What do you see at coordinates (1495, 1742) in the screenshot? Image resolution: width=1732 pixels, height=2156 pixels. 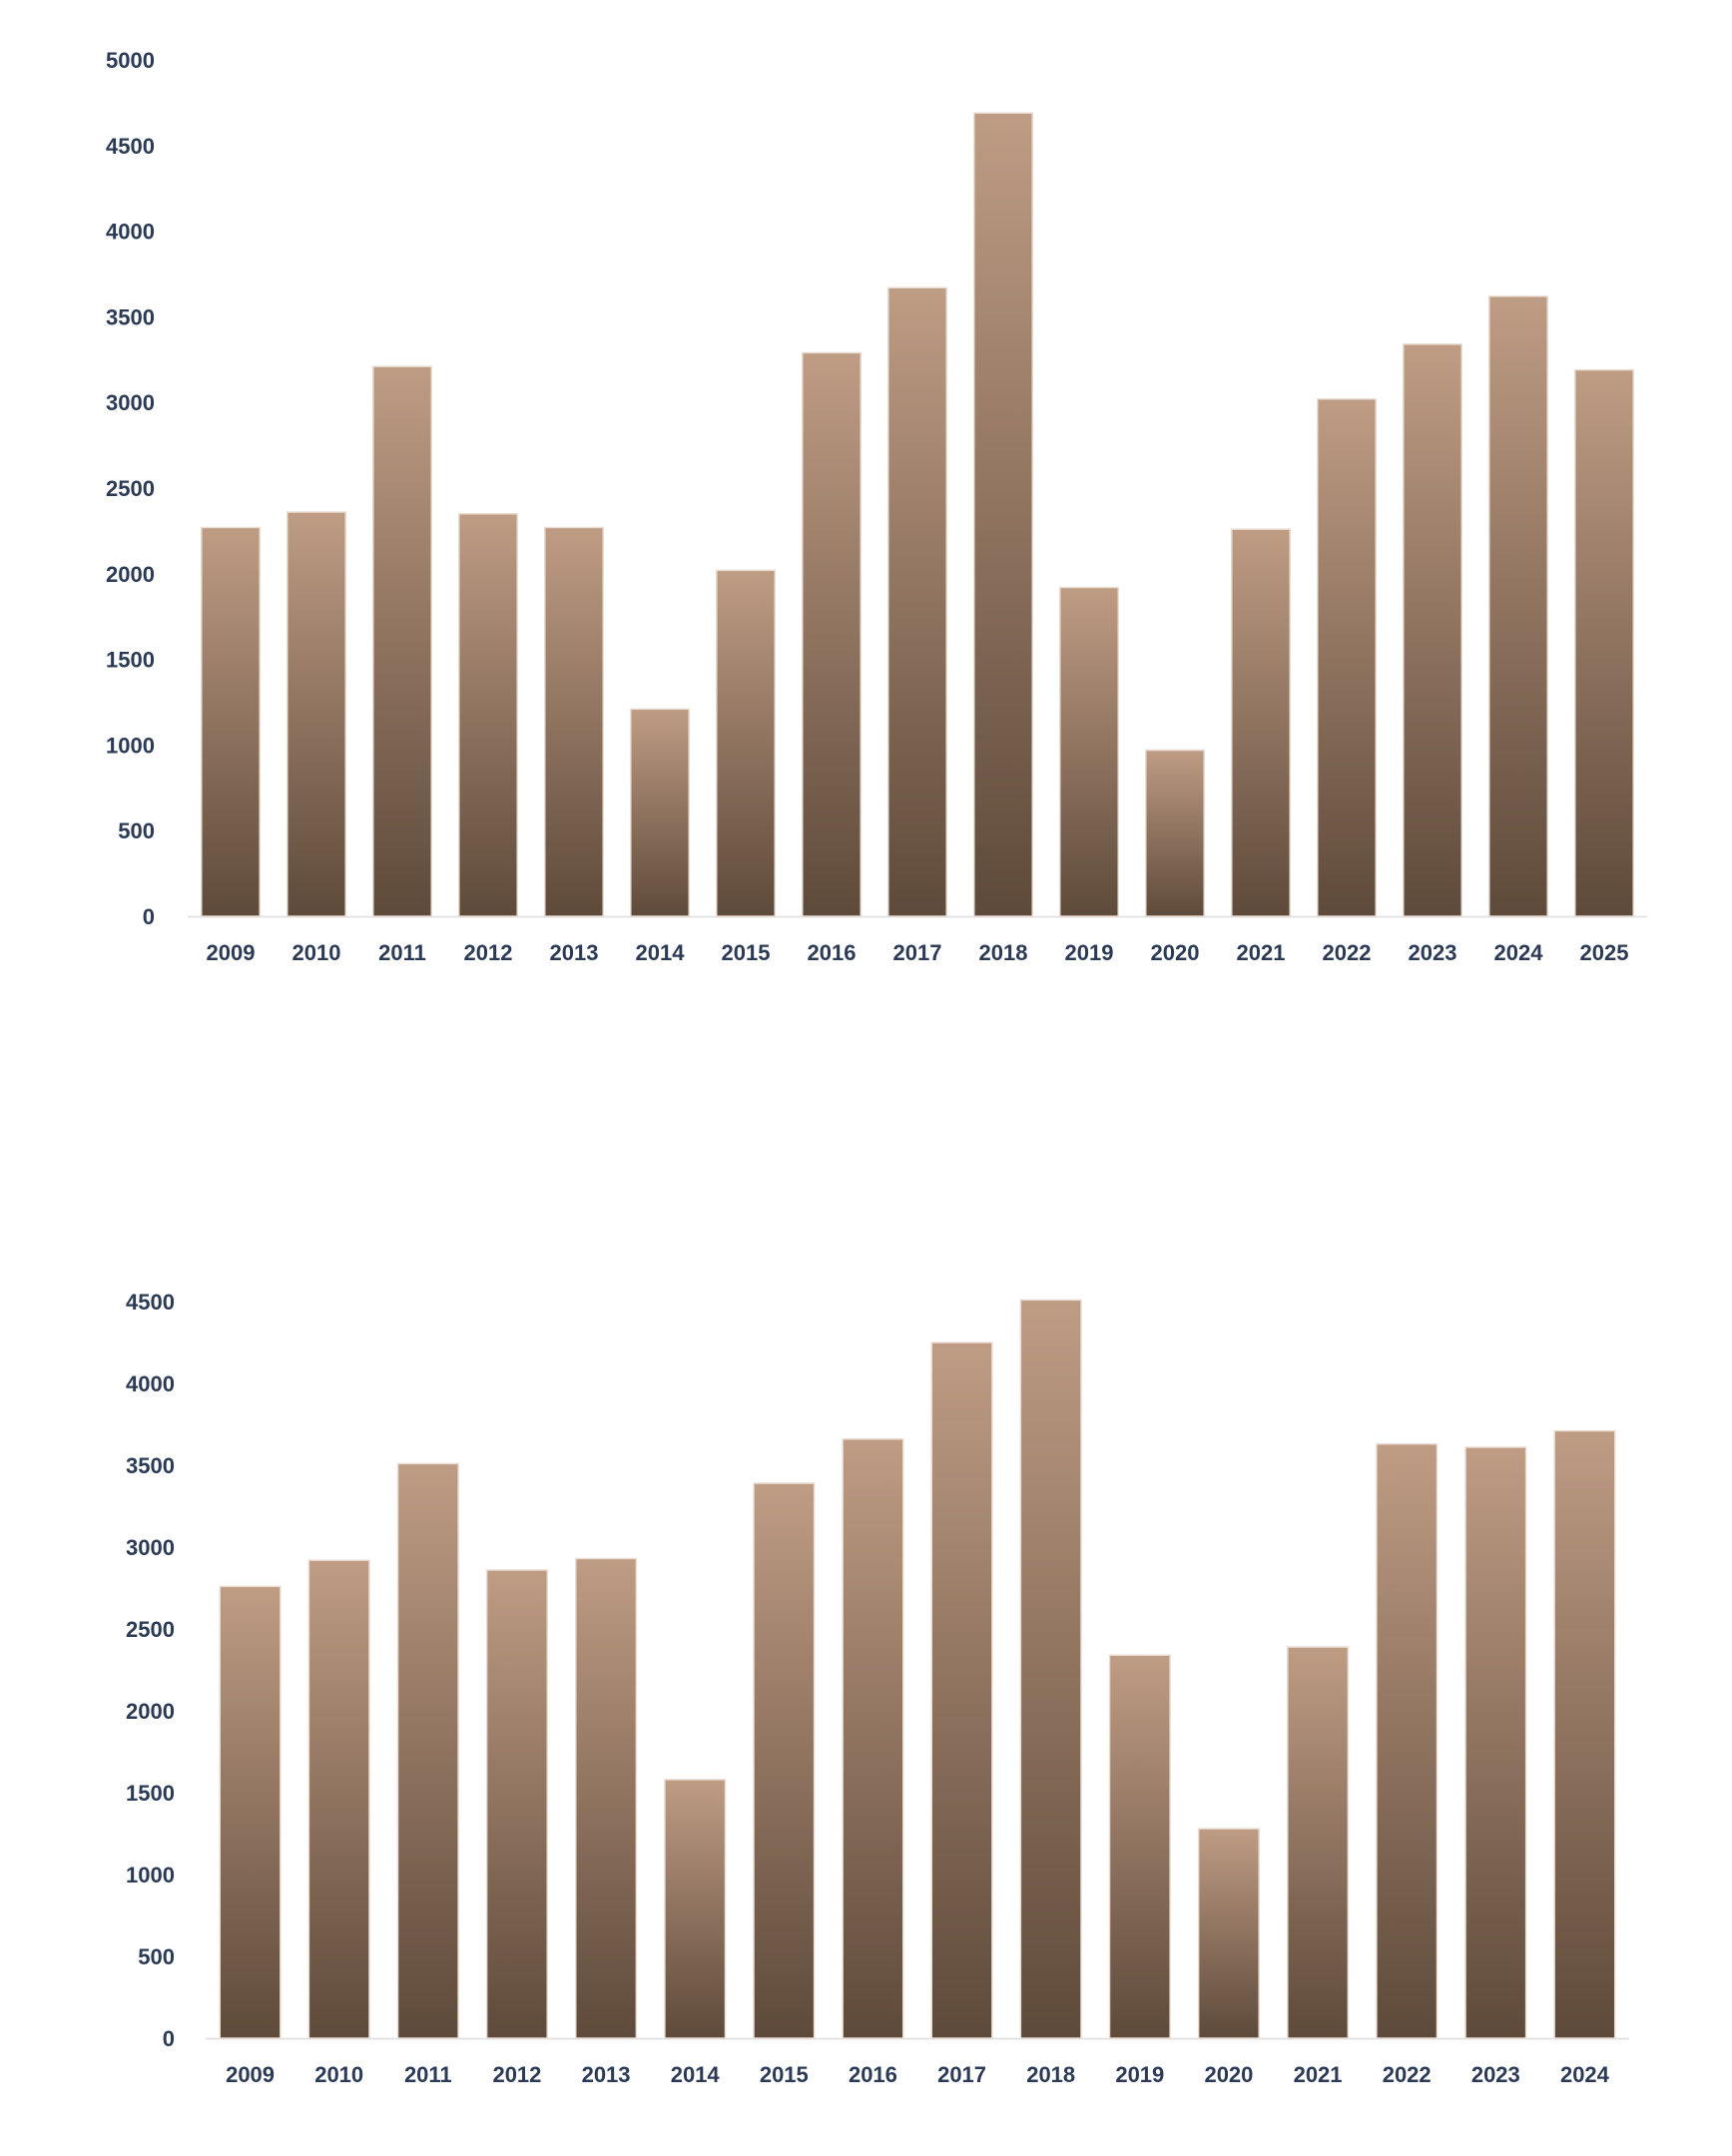 I see `bottom-bar-2023` at bounding box center [1495, 1742].